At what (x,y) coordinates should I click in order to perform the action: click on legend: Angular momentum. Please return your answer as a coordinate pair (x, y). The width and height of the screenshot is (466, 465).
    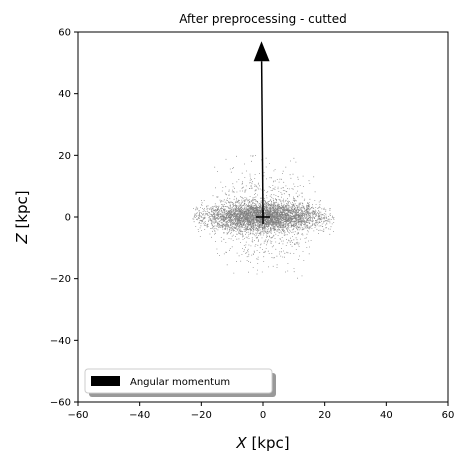
    Looking at the image, I should click on (180, 382).